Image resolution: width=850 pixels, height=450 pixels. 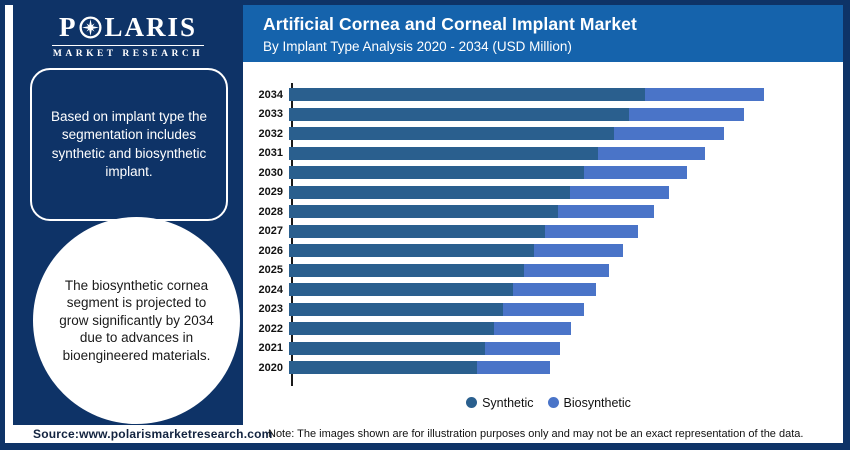 What do you see at coordinates (270, 231) in the screenshot?
I see `year-label: 2027` at bounding box center [270, 231].